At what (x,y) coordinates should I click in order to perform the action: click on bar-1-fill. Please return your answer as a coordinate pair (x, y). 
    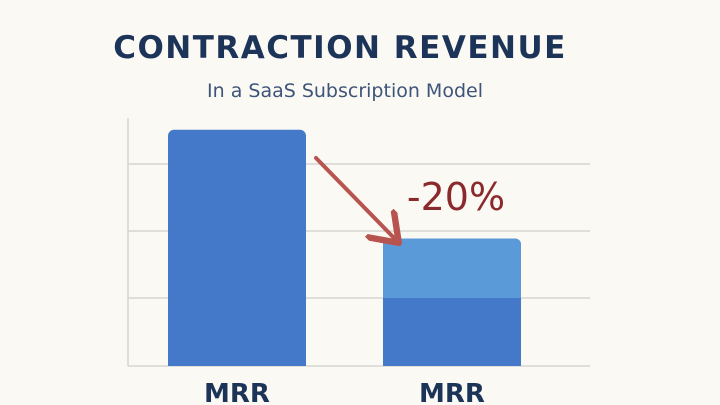
    Looking at the image, I should click on (237, 247).